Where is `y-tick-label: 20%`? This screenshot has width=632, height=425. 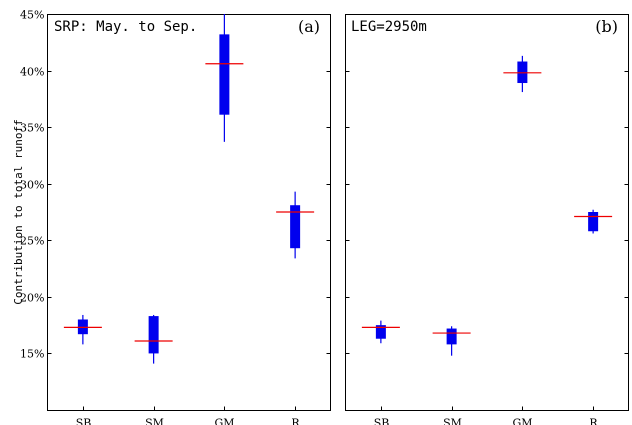
y-tick-label: 20% is located at coordinates (32, 298).